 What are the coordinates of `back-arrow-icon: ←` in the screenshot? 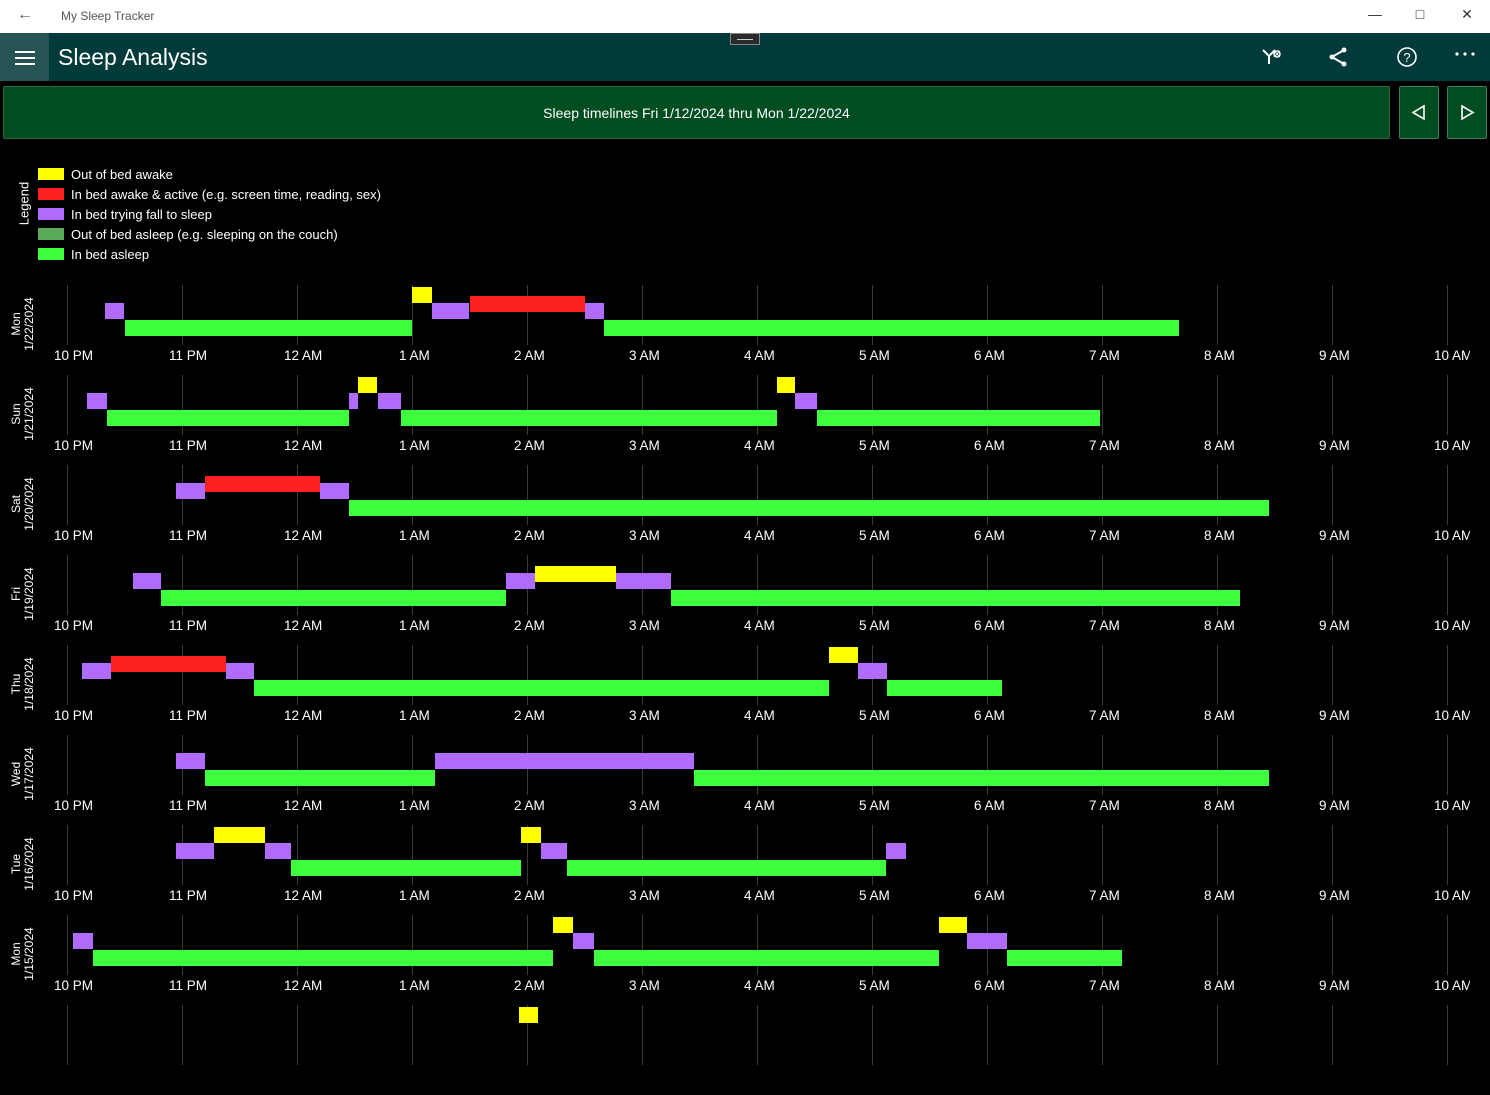 It's located at (25, 14).